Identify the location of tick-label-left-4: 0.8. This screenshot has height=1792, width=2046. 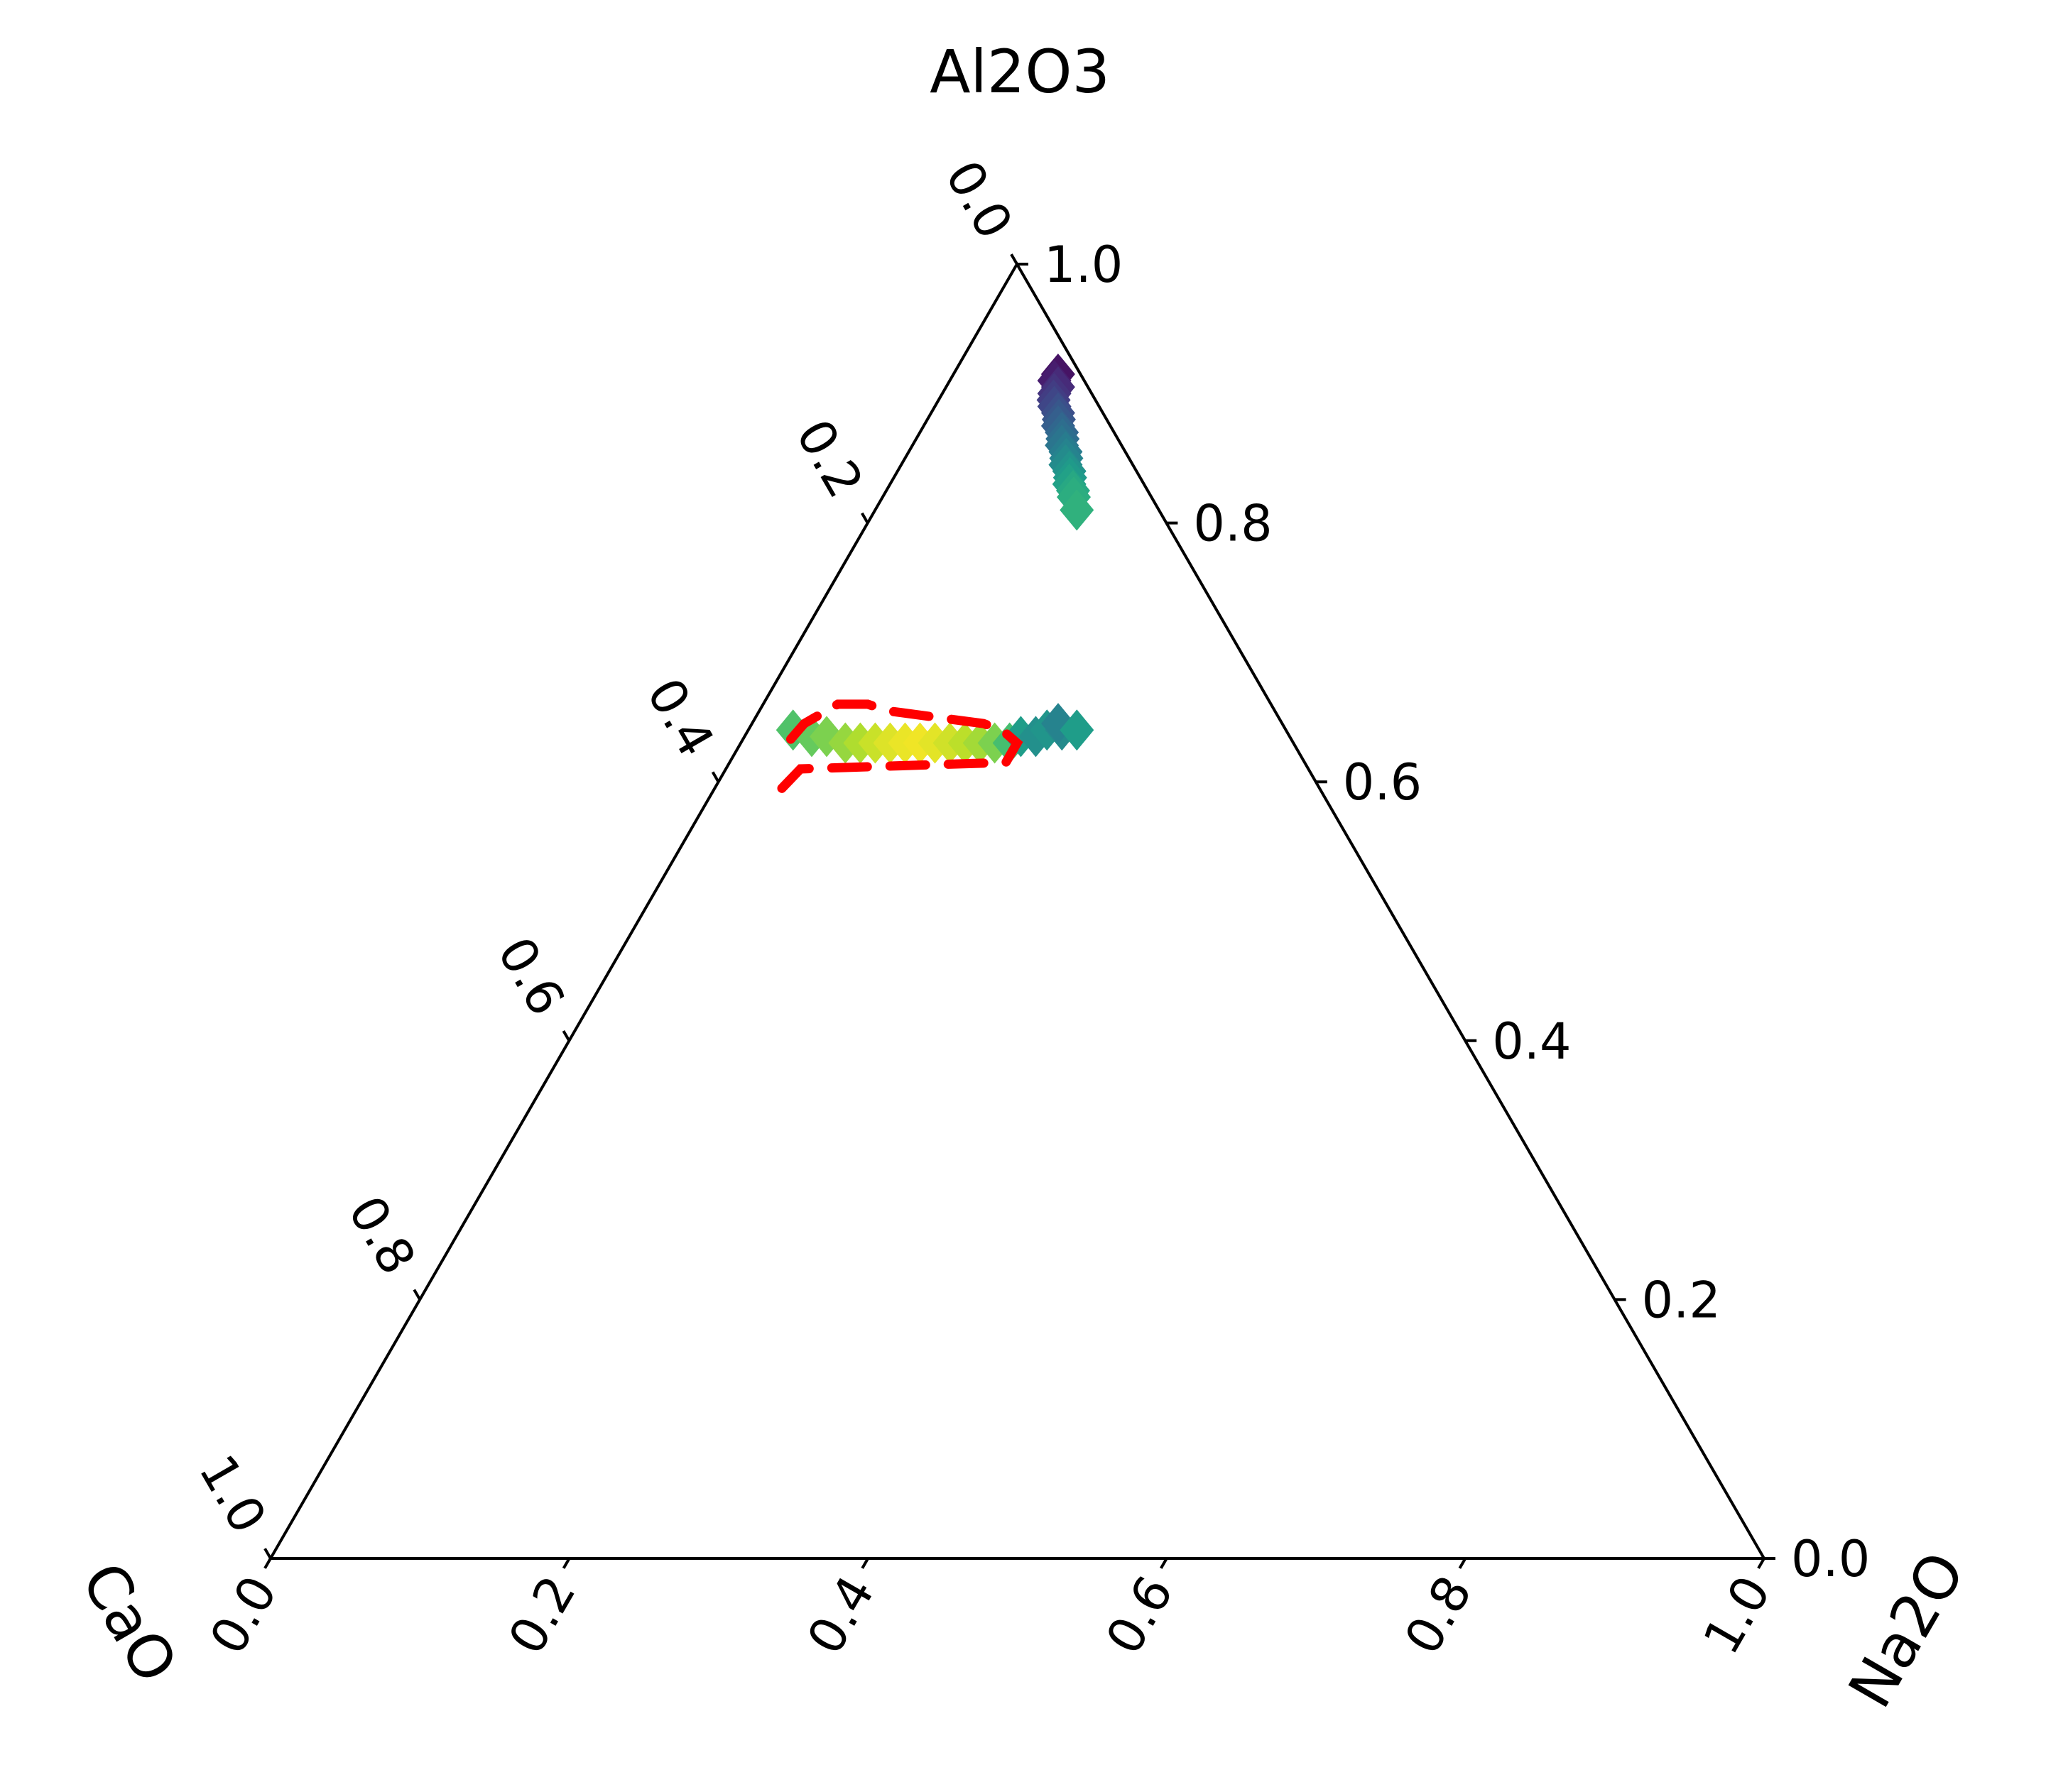
(382, 1235).